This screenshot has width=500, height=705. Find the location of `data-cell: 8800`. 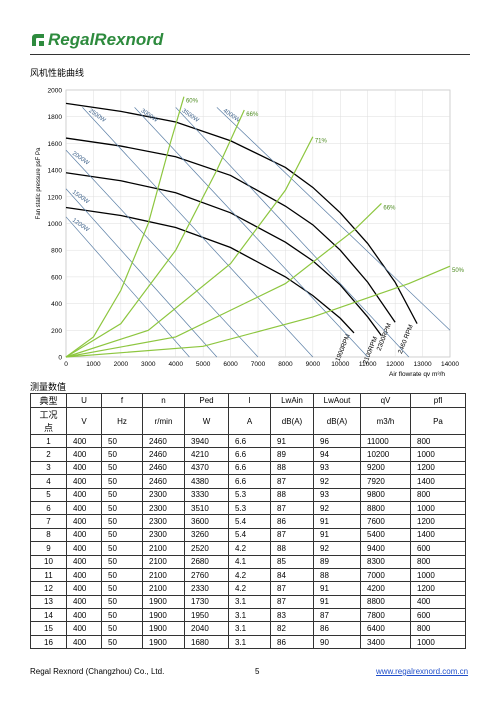

data-cell: 8800 is located at coordinates (385, 508).